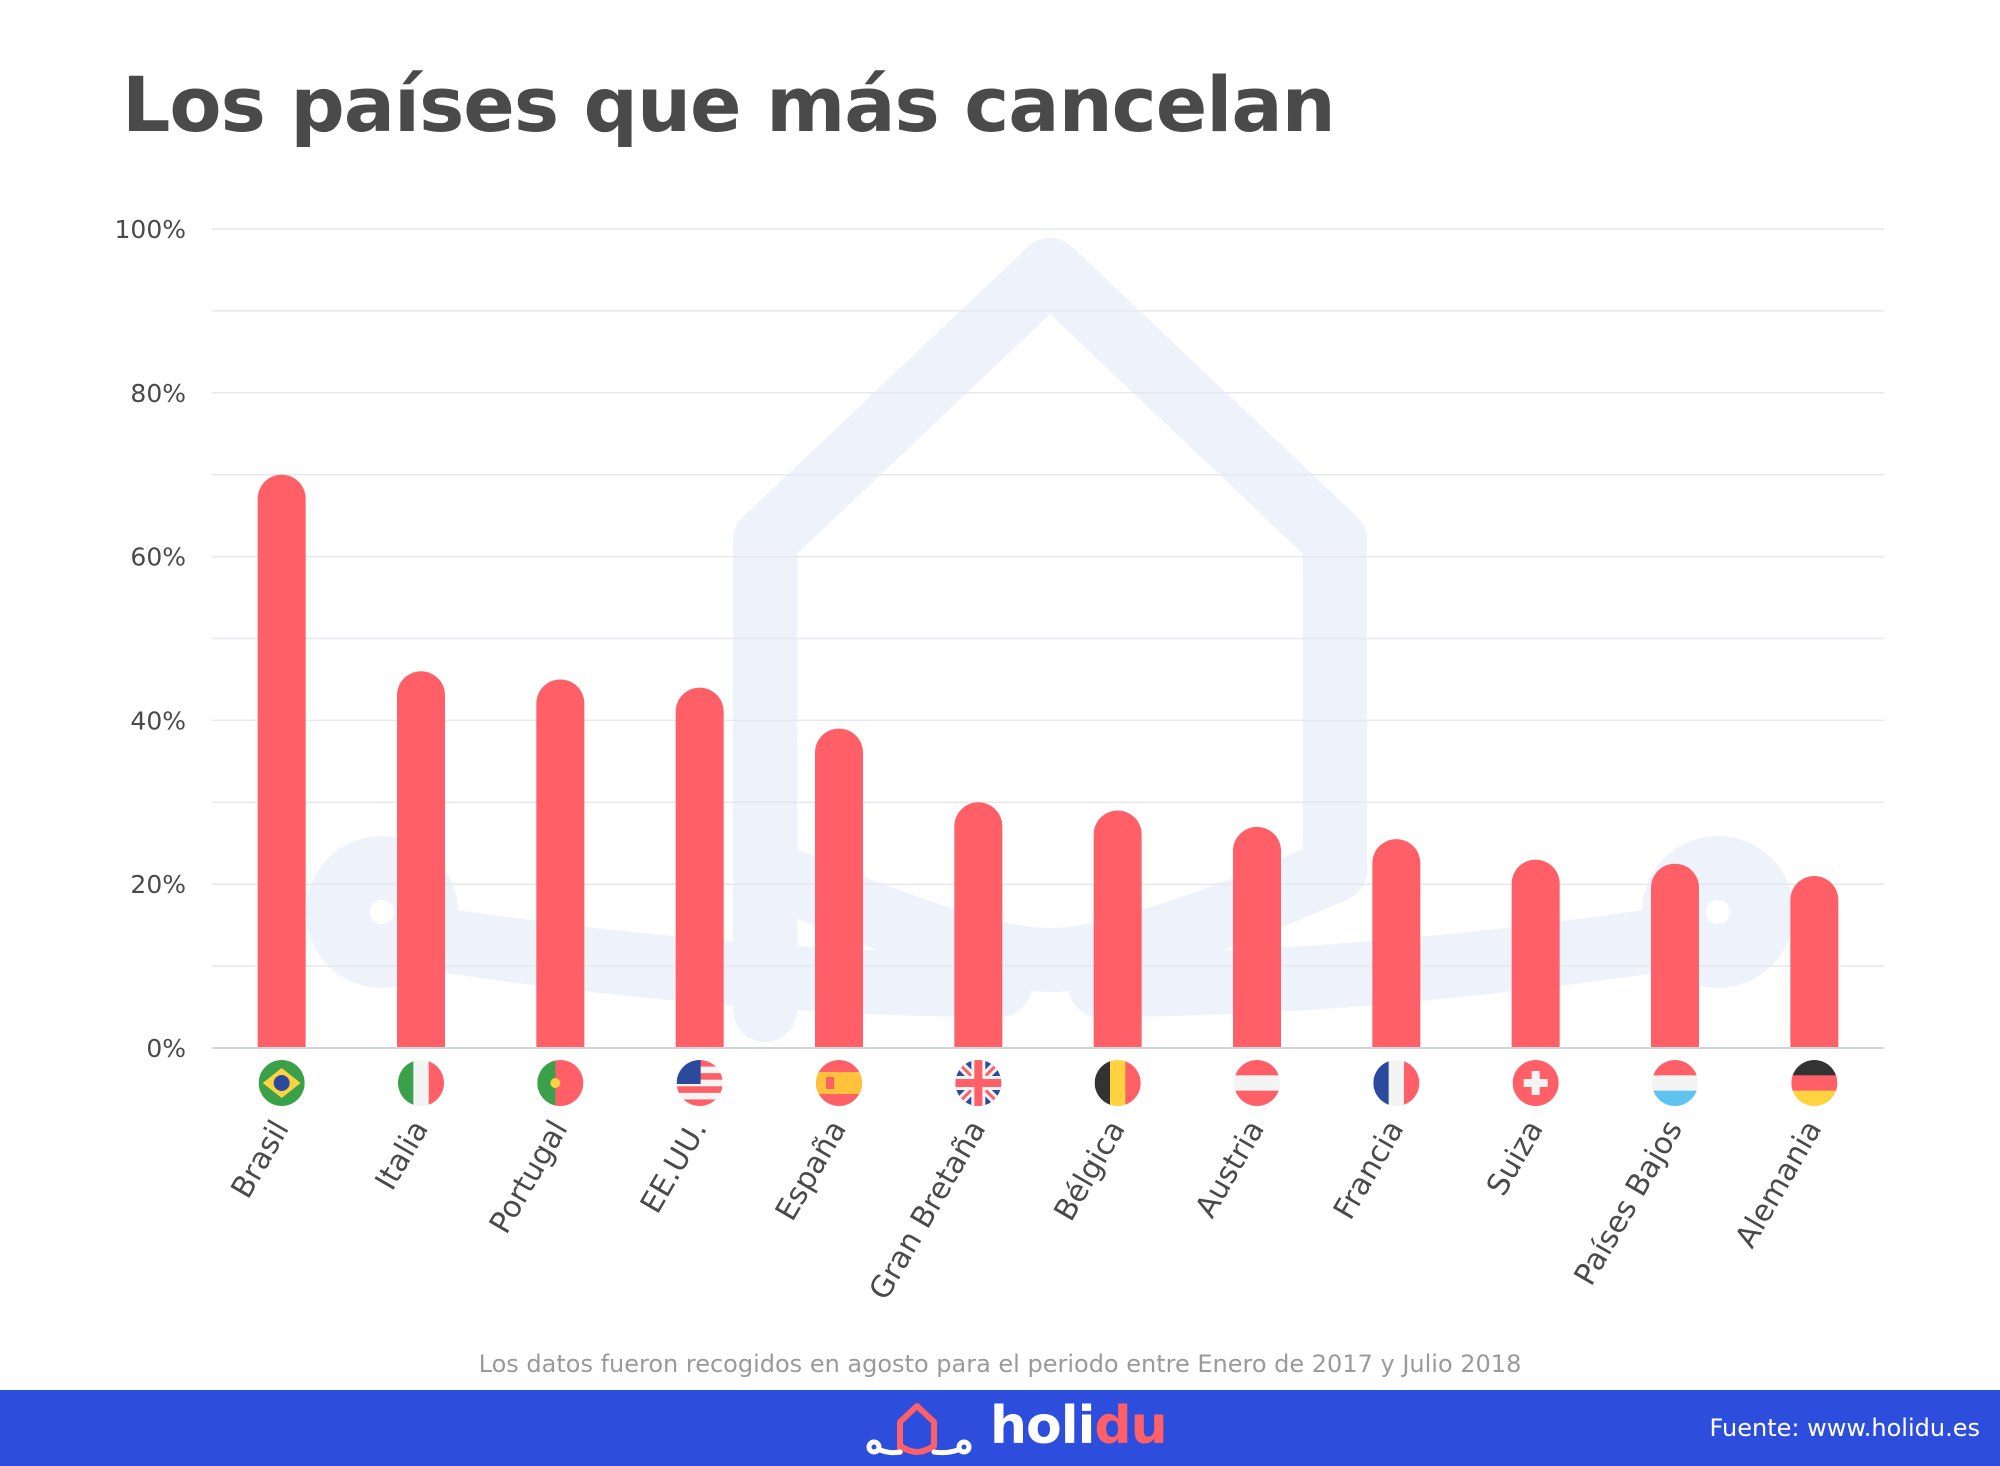 Image resolution: width=2000 pixels, height=1466 pixels. I want to click on footer-bar: holidu Fuente: www.holidu.es, so click(1000, 1428).